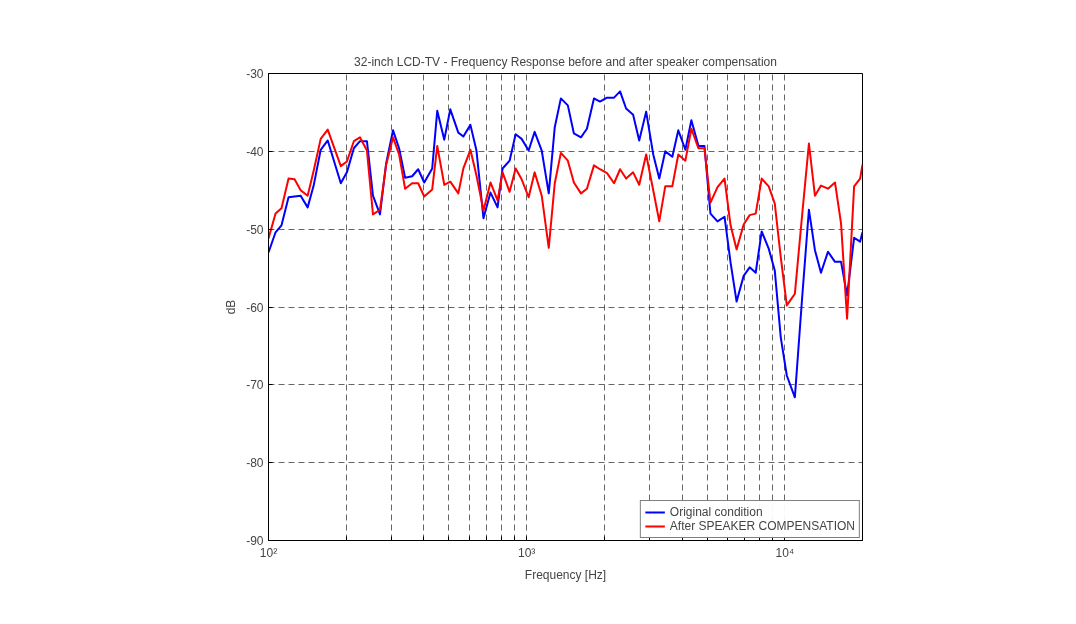  What do you see at coordinates (255, 307) in the screenshot?
I see `y-tick-label: -60` at bounding box center [255, 307].